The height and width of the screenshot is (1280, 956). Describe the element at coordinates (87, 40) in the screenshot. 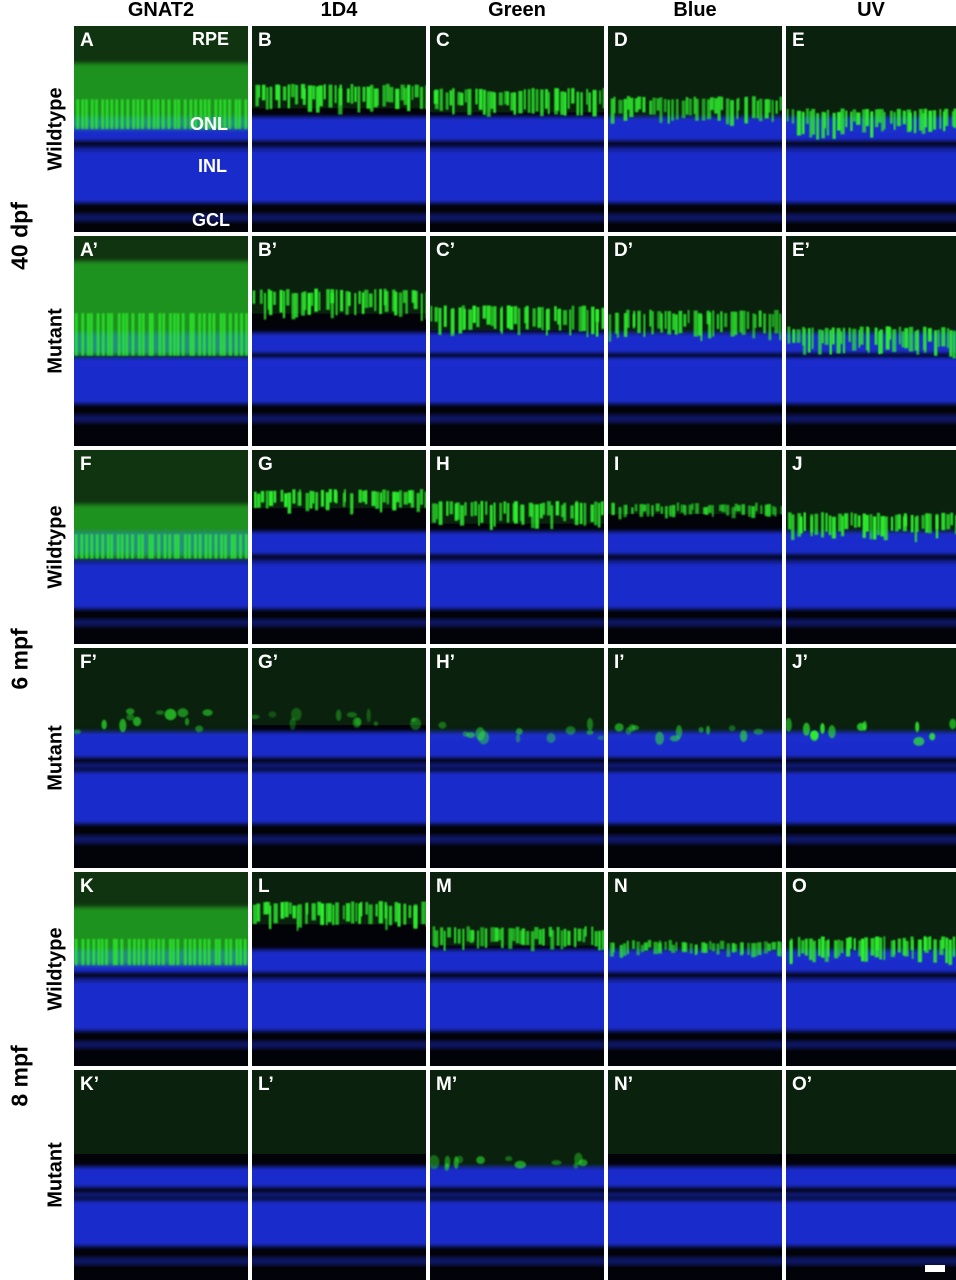

I see `panel-label: A` at that location.